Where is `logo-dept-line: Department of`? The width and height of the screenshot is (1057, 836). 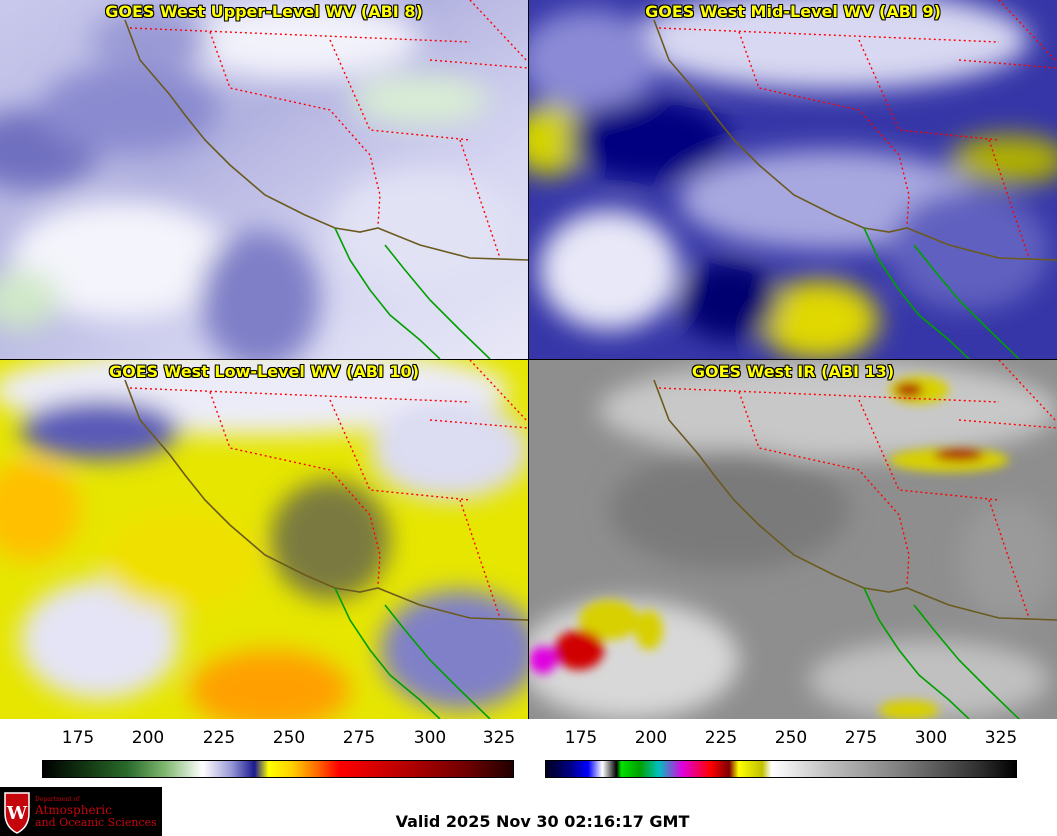
logo-dept-line: Department of is located at coordinates (57, 799).